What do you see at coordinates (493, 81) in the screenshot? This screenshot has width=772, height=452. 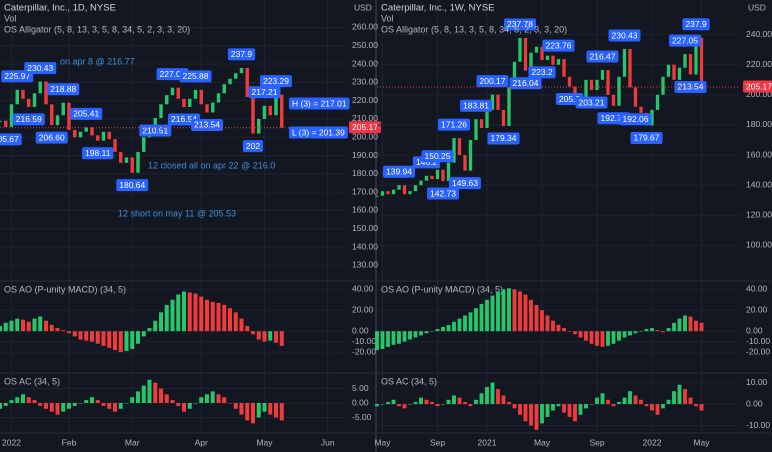 I see `price-label: 200.17` at bounding box center [493, 81].